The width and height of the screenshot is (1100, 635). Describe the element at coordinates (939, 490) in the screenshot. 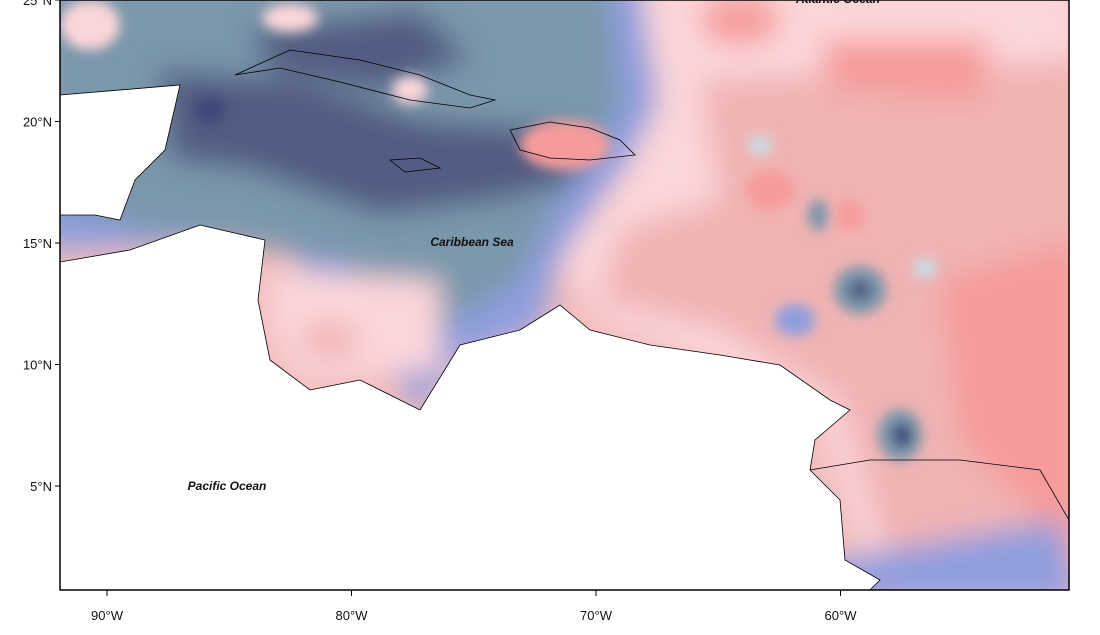

I see `border` at that location.